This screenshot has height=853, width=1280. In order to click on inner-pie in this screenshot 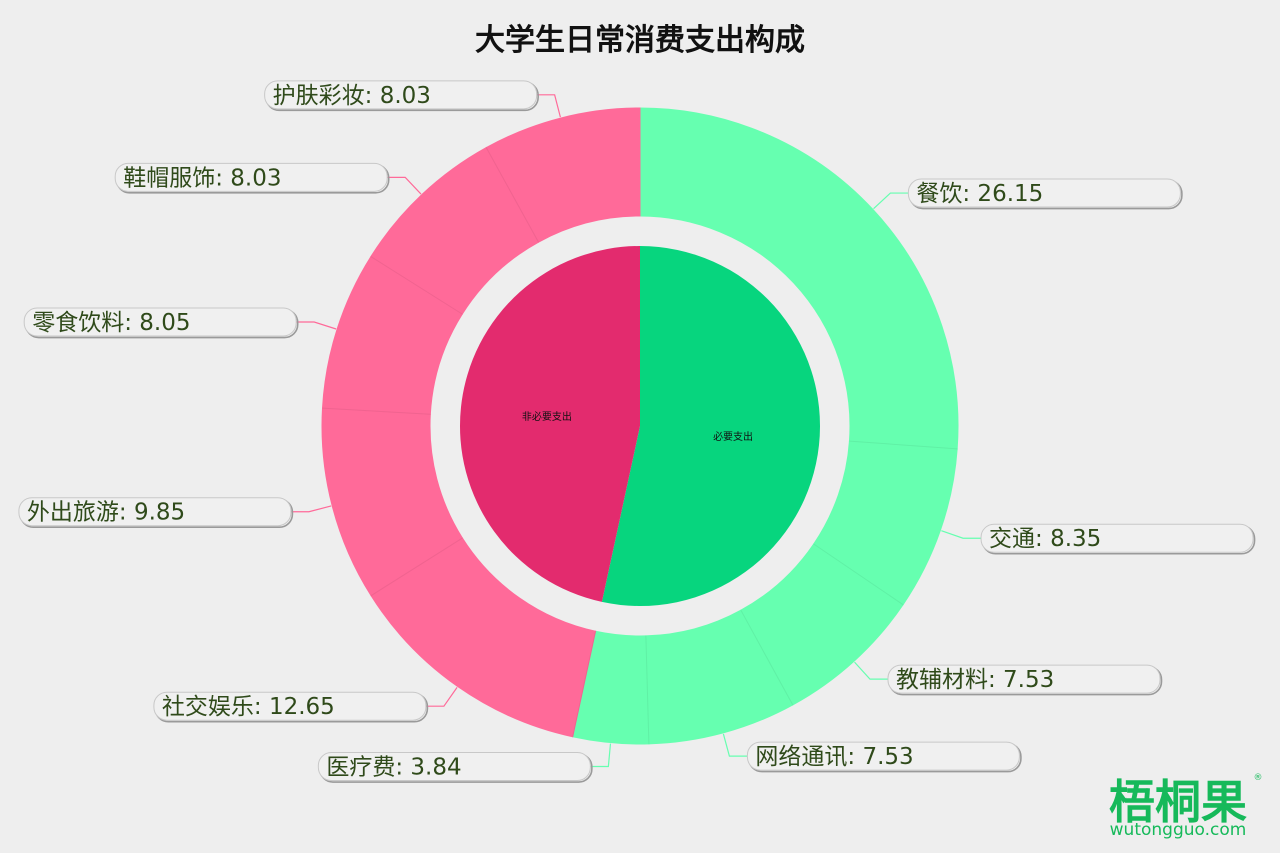, I will do `click(639, 426)`.